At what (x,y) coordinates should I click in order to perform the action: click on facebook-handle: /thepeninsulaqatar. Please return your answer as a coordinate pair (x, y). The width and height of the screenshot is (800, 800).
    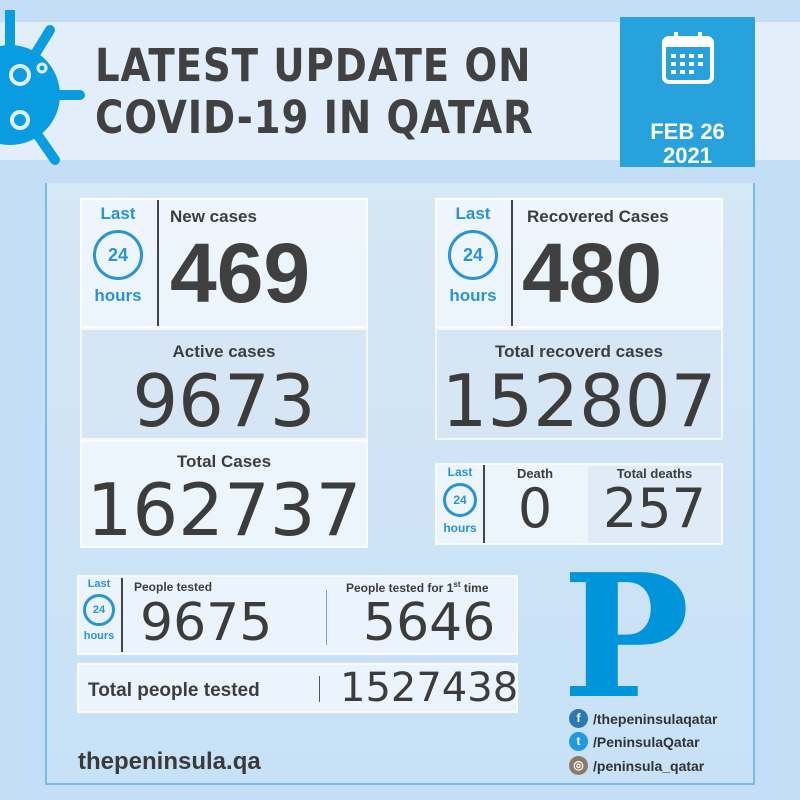
    Looking at the image, I should click on (655, 718).